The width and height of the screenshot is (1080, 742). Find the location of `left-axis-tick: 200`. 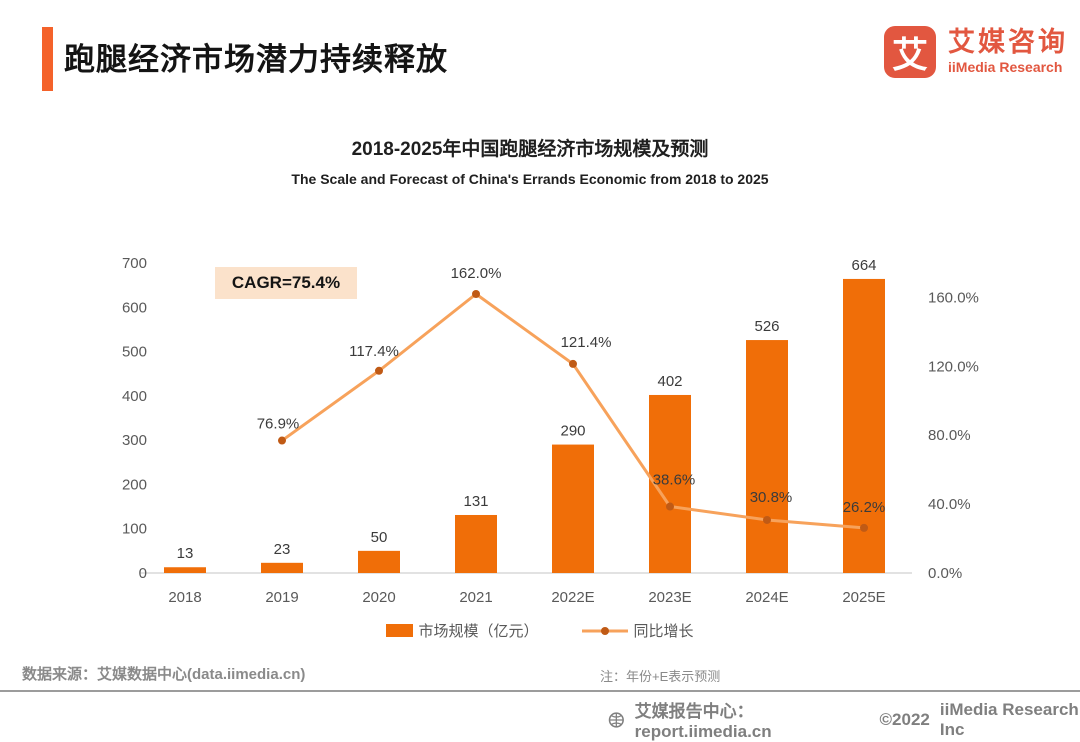

left-axis-tick: 200 is located at coordinates (134, 484).